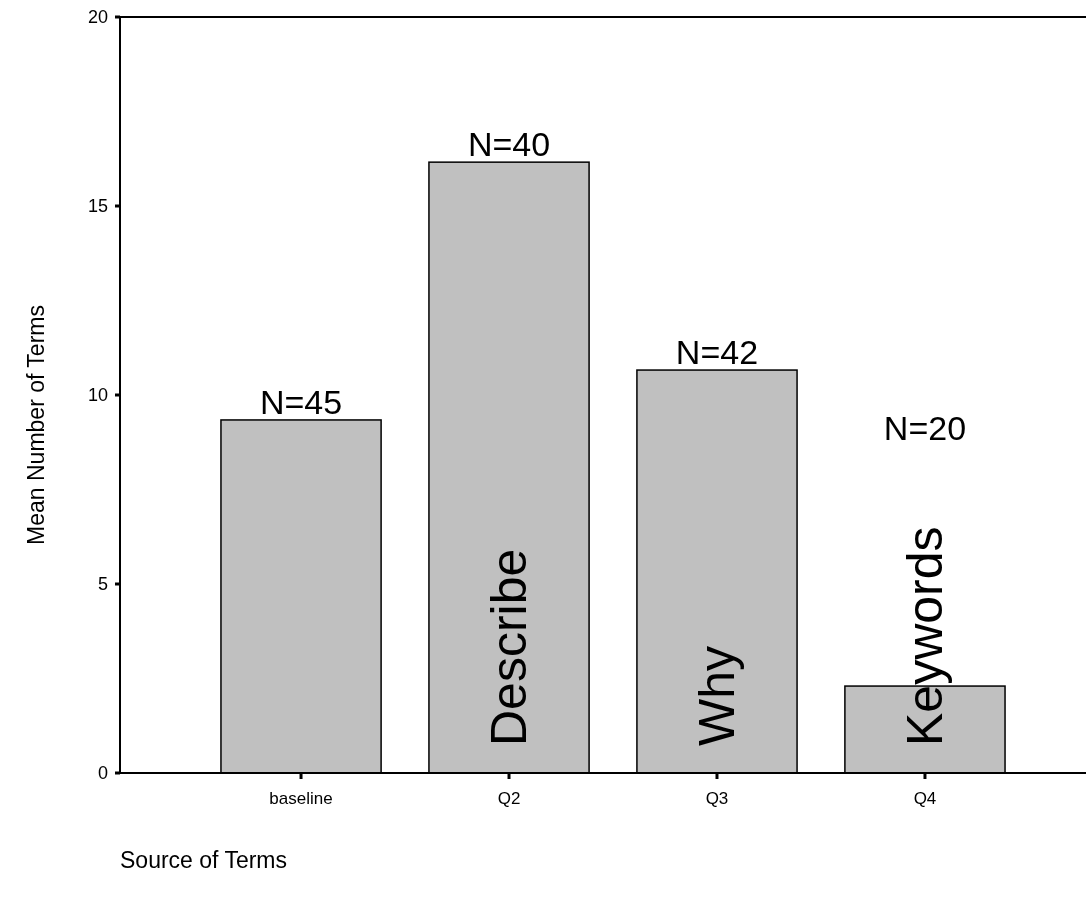  I want to click on annotation: N=40, so click(509, 144).